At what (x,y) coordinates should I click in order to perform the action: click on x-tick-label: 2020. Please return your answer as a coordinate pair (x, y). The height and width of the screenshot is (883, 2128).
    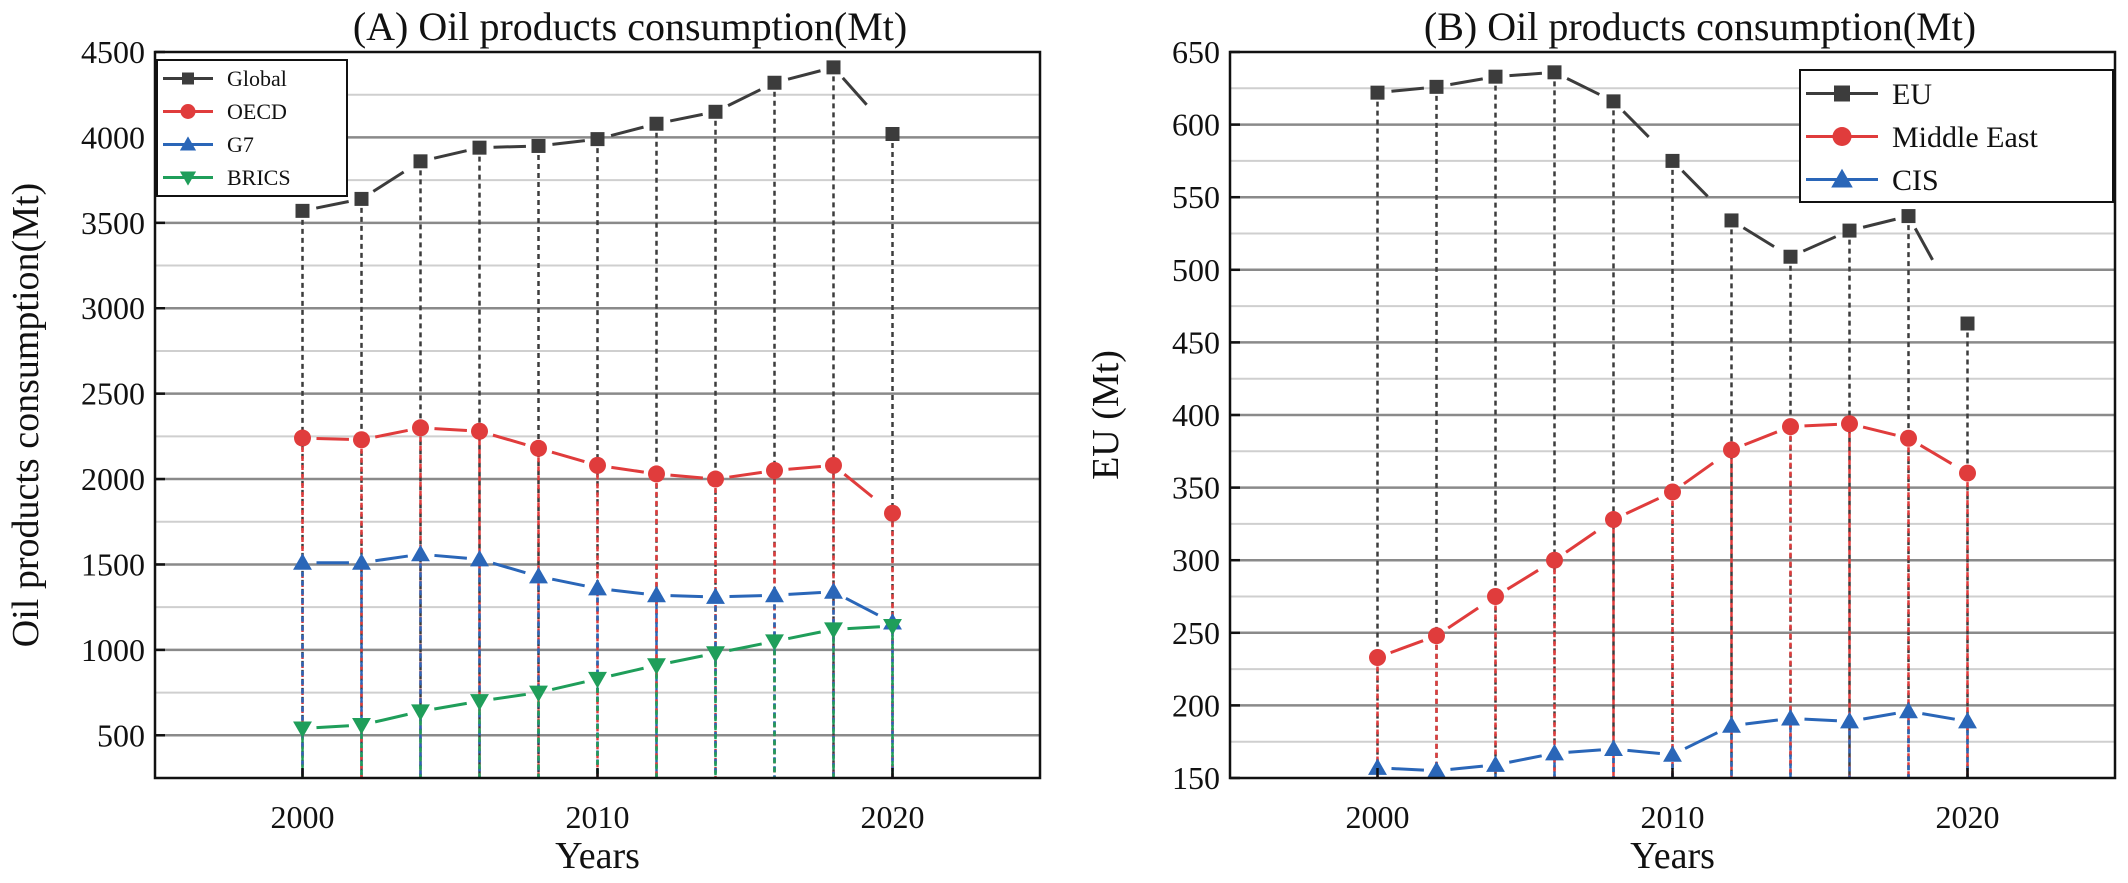
    Looking at the image, I should click on (893, 817).